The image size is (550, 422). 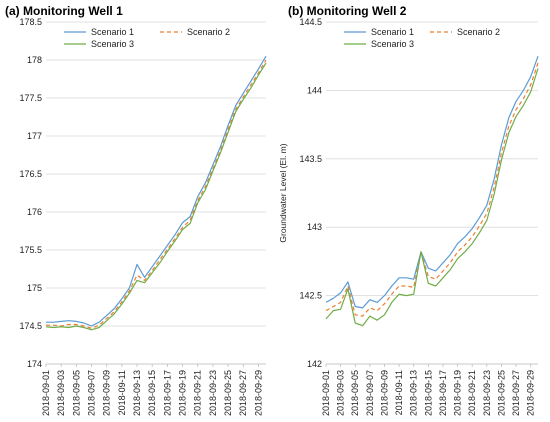 I want to click on x-tick-label-well-1: 2018-09-25, so click(x=228, y=393).